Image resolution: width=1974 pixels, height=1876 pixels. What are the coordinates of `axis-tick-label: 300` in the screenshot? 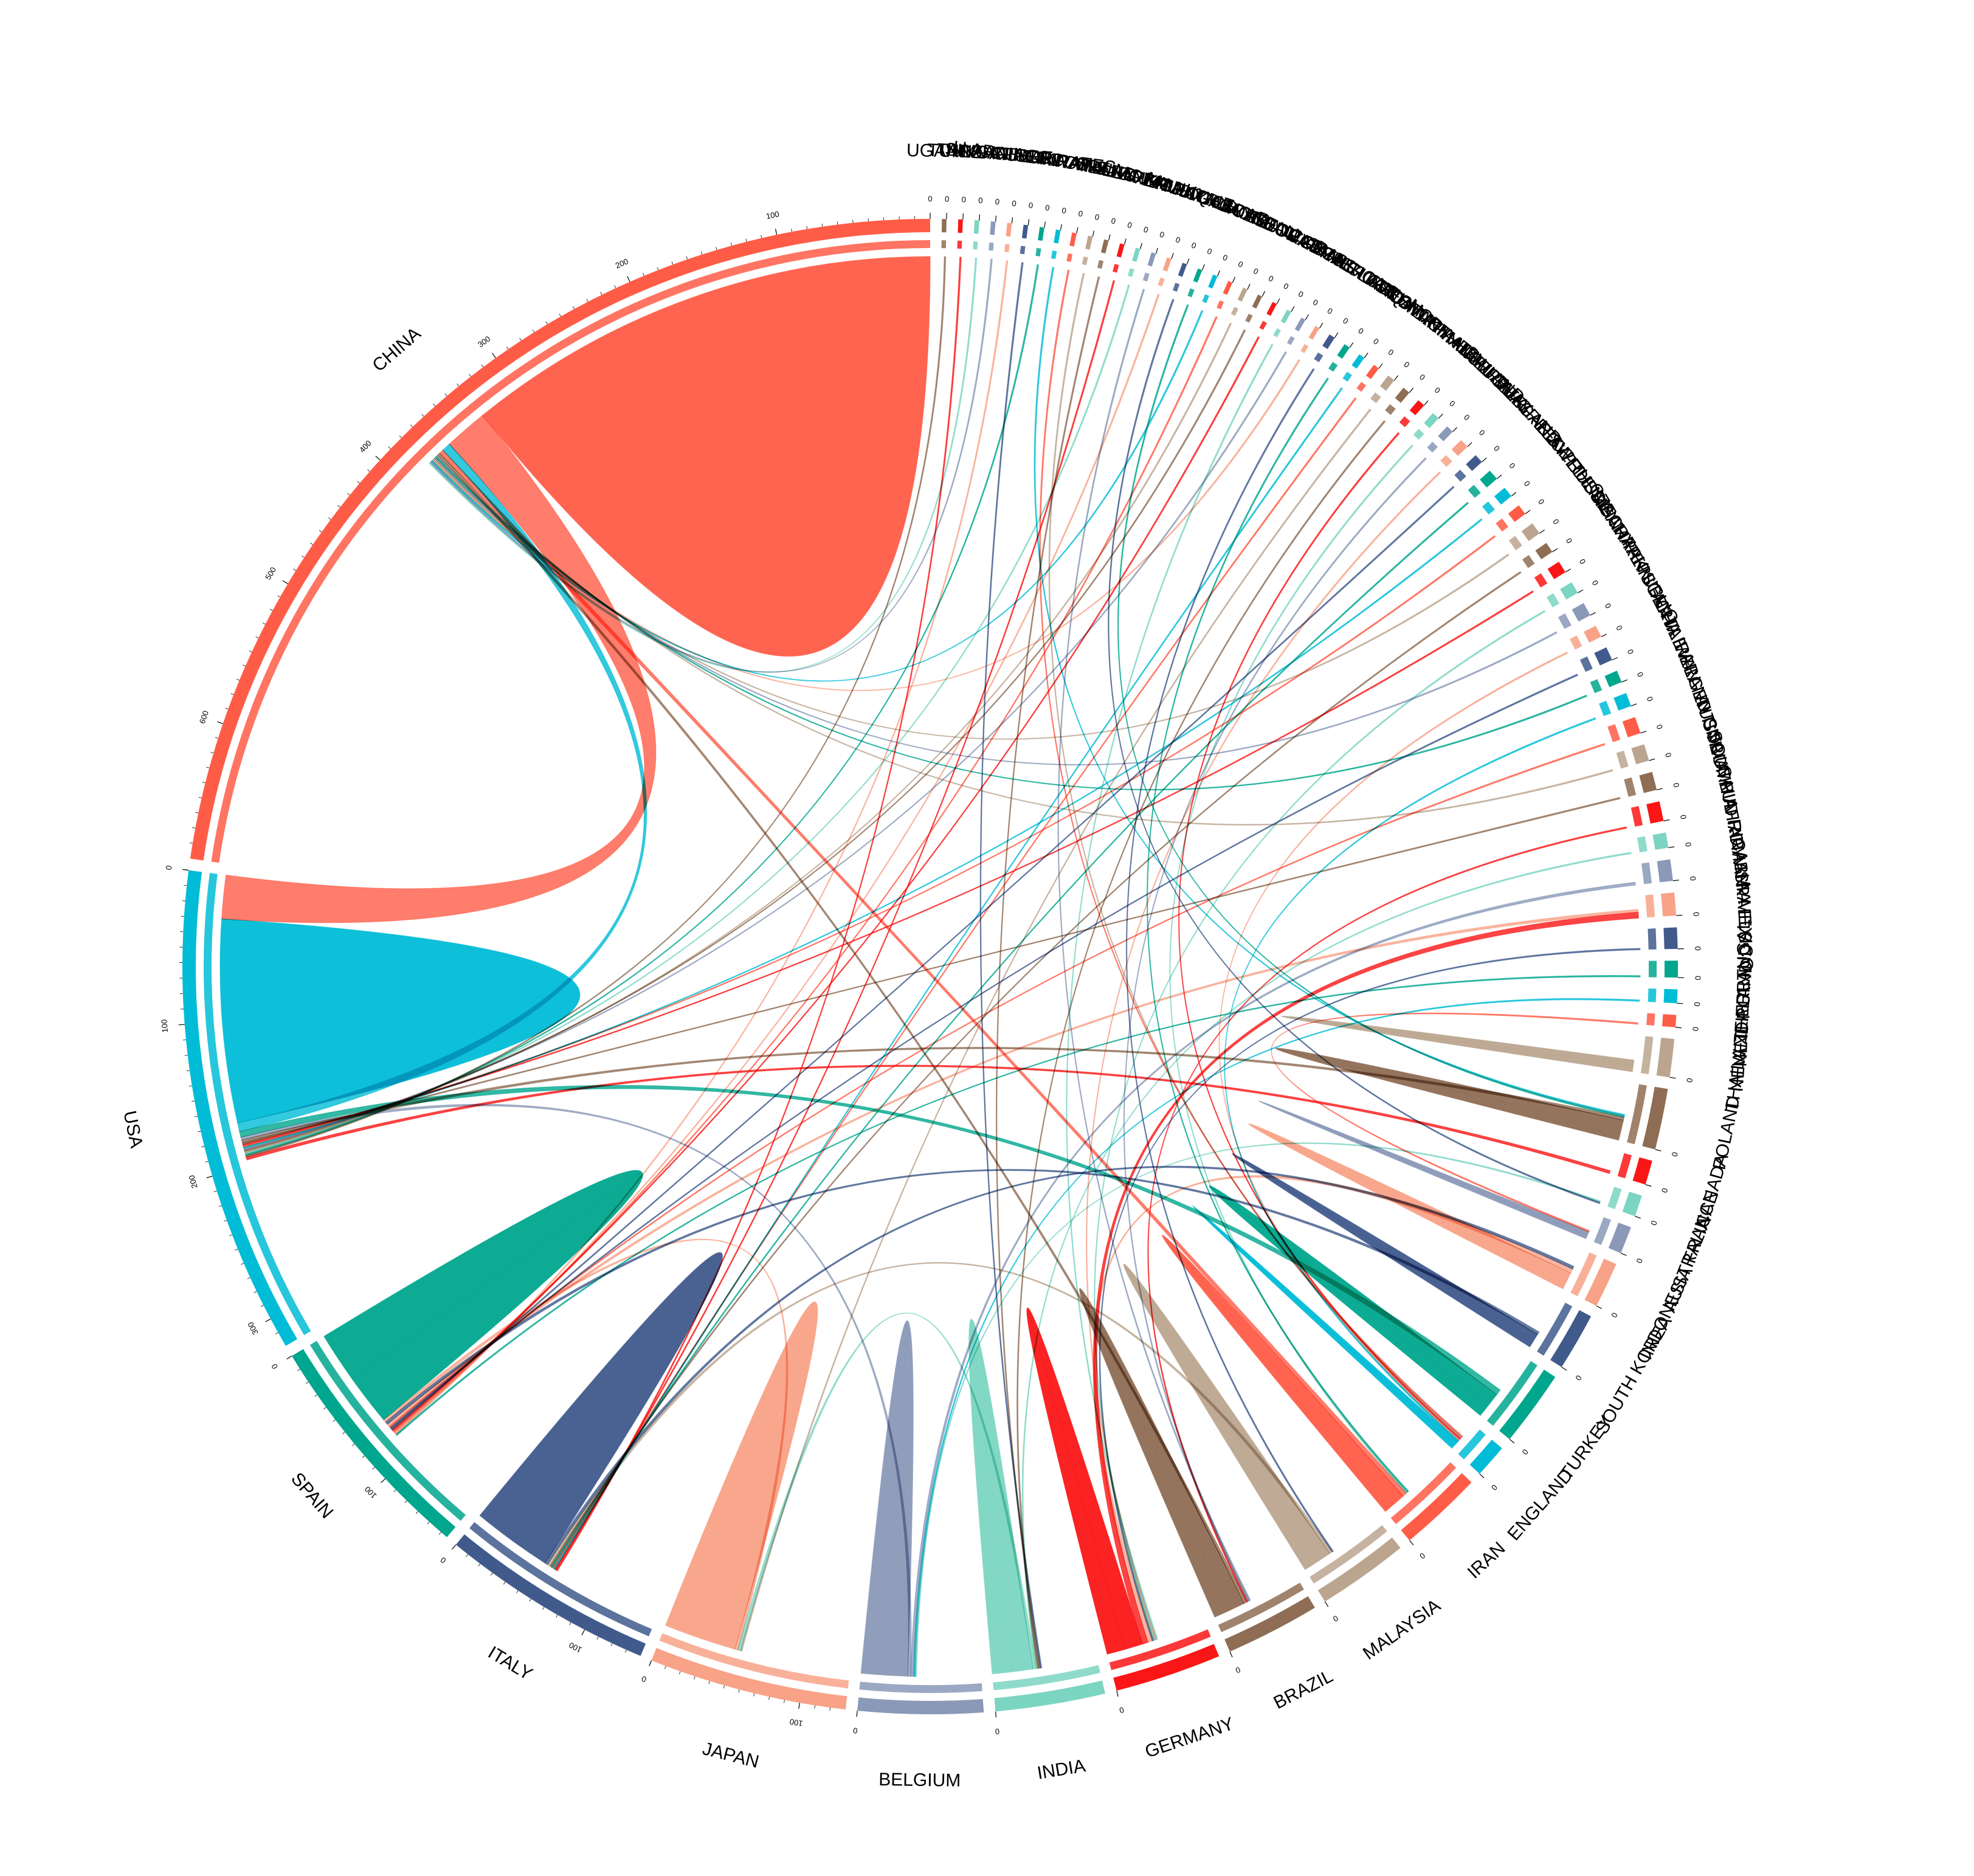 It's located at (253, 1328).